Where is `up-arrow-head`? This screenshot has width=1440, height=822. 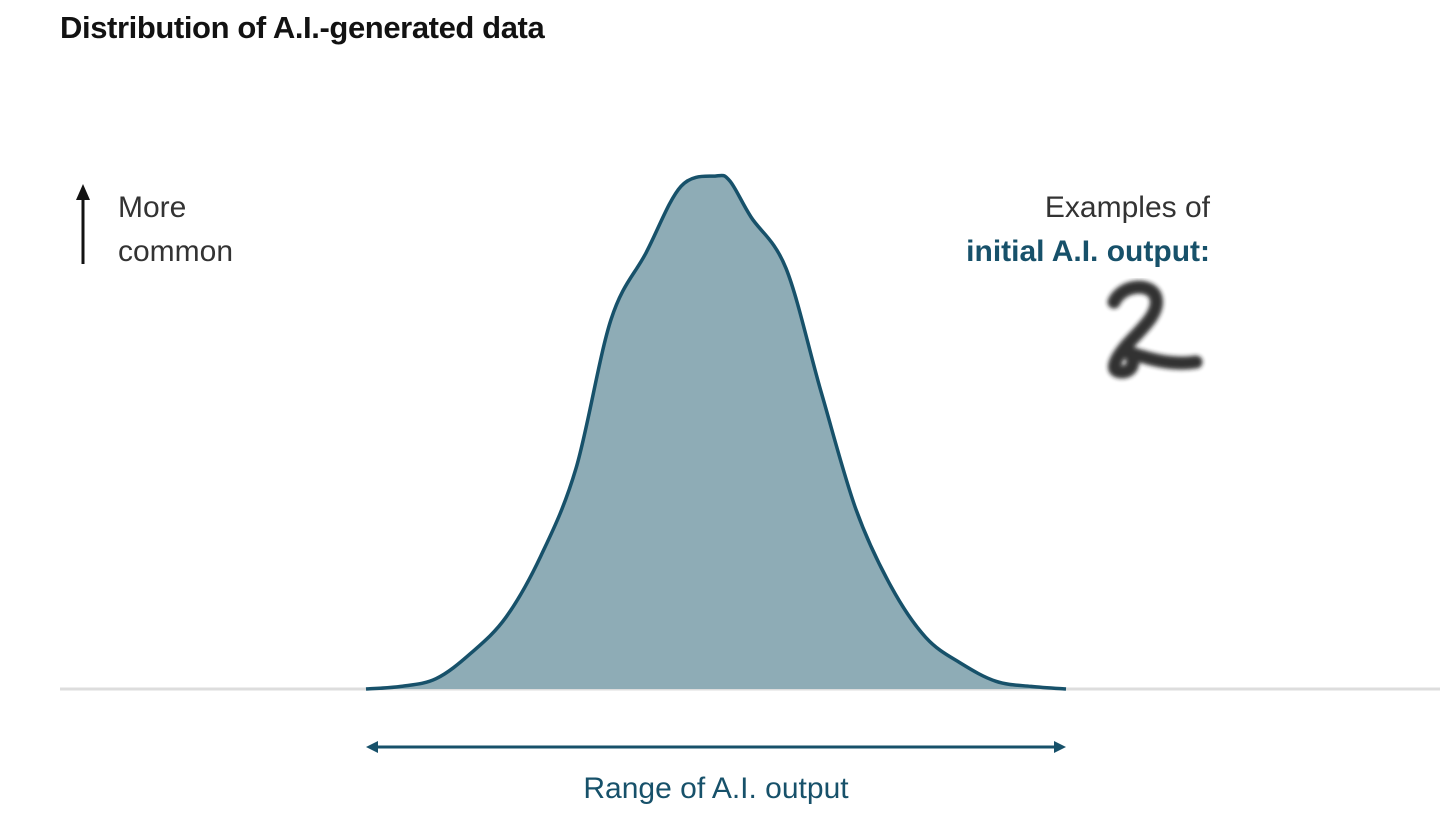 up-arrow-head is located at coordinates (83, 192).